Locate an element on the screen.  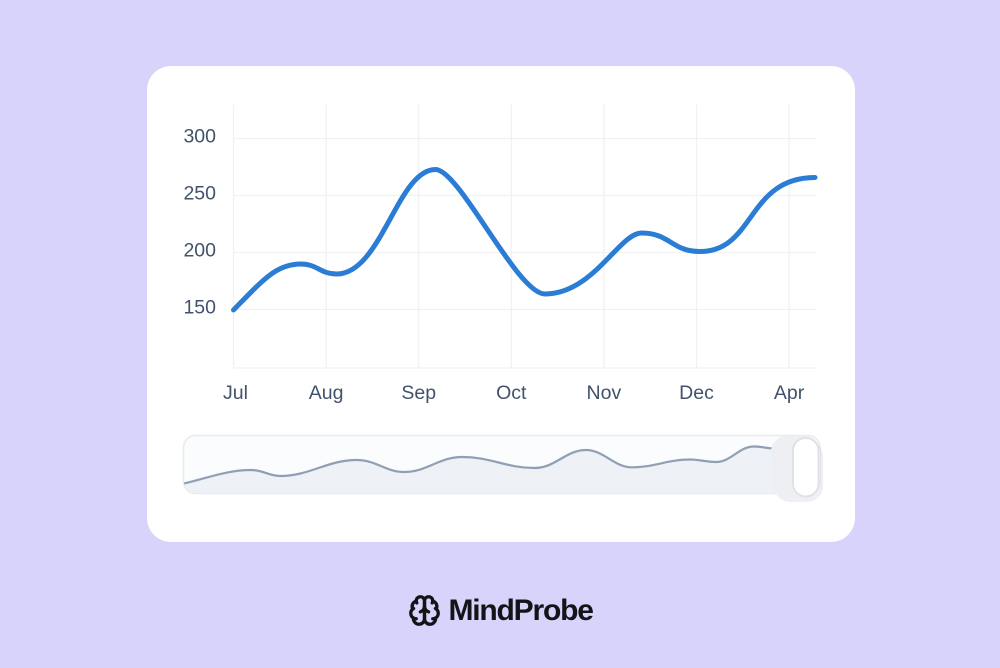
svg-text: Dec is located at coordinates (696, 393).